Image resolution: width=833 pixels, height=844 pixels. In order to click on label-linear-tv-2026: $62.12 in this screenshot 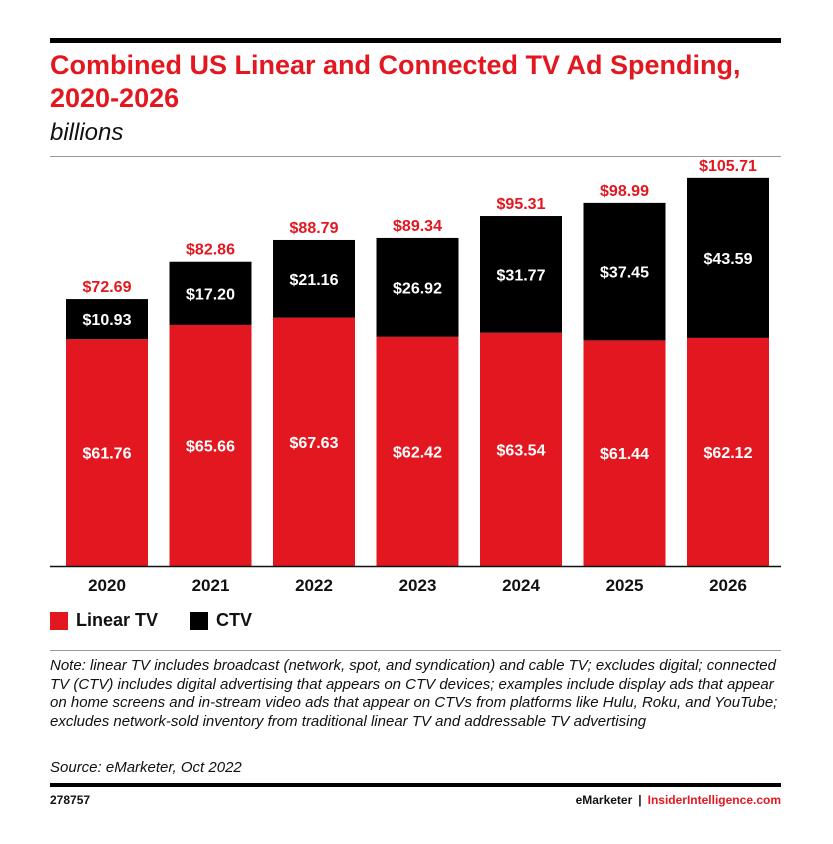, I will do `click(728, 453)`.